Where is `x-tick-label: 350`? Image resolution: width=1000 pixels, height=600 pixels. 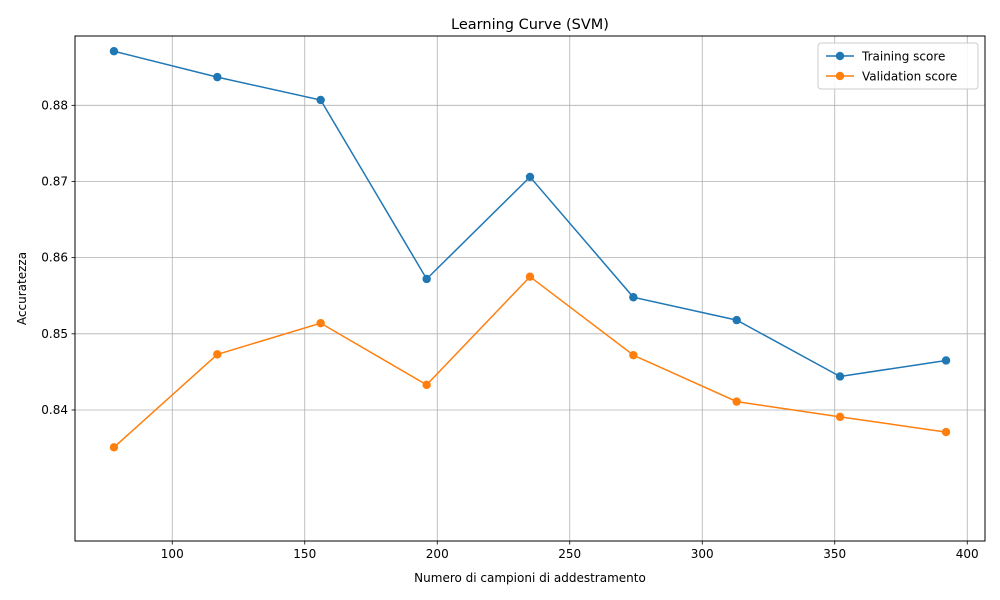
x-tick-label: 350 is located at coordinates (834, 554).